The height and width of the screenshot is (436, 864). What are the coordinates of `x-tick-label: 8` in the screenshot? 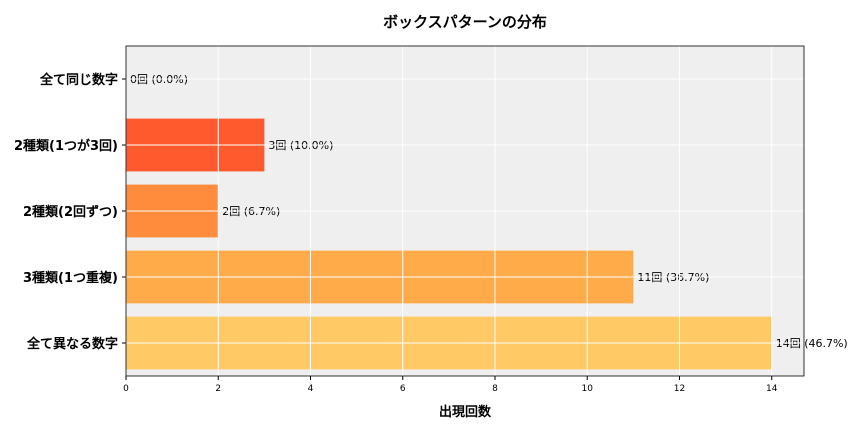 It's located at (495, 389).